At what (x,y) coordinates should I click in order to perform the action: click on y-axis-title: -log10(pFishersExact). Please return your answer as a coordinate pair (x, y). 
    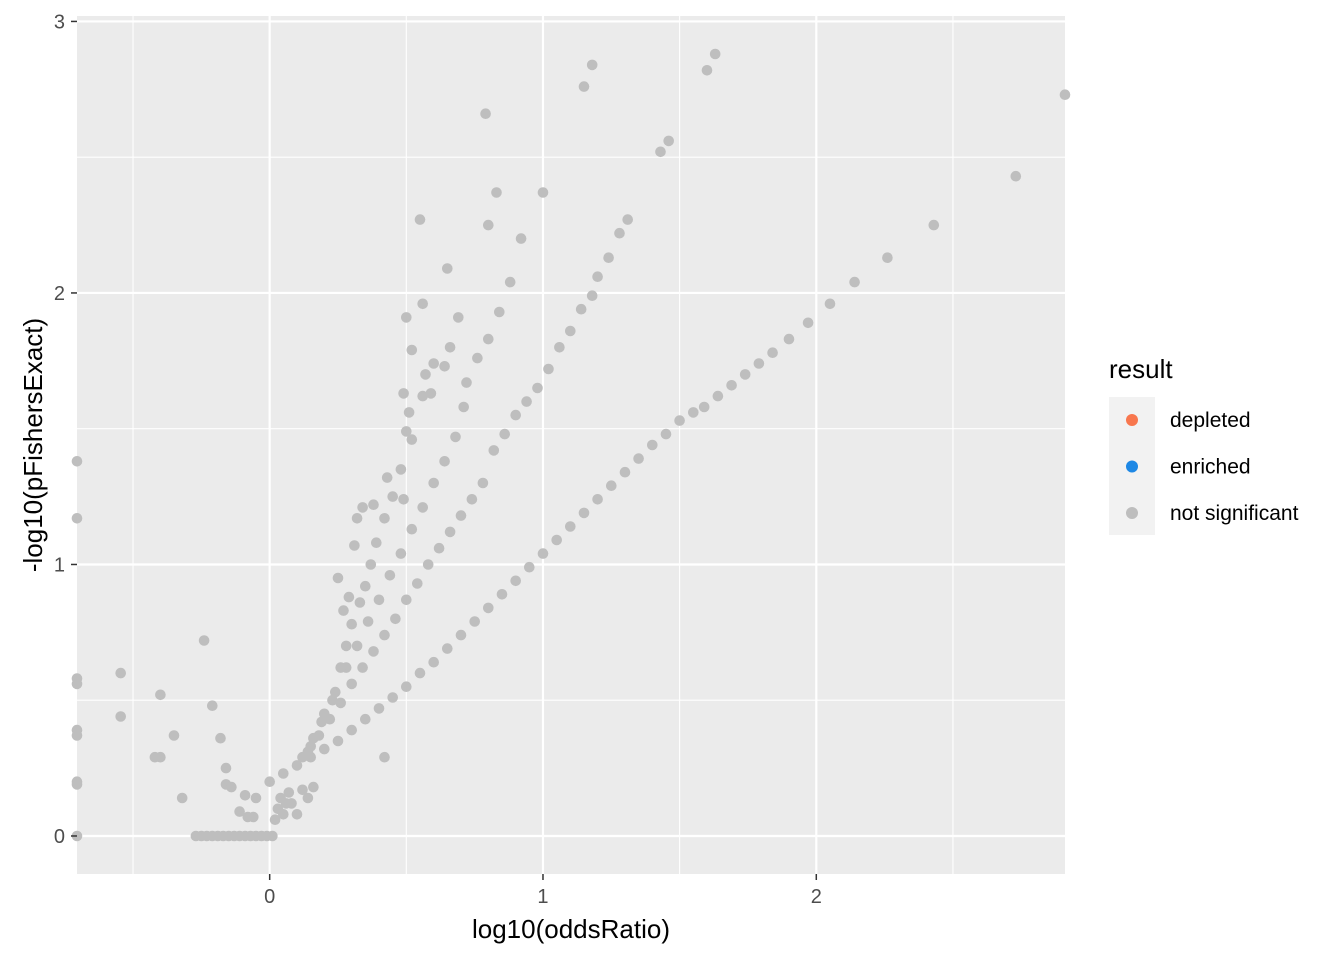
    Looking at the image, I should click on (33, 445).